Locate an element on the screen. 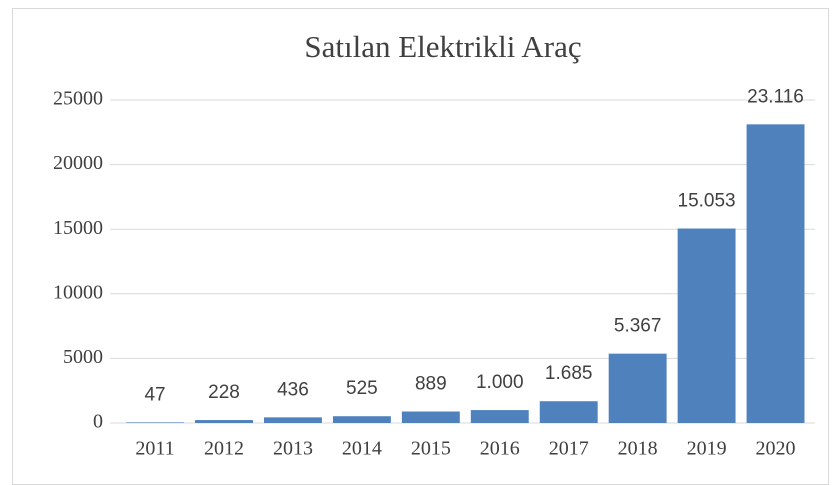  data-label: 15.053 is located at coordinates (707, 201).